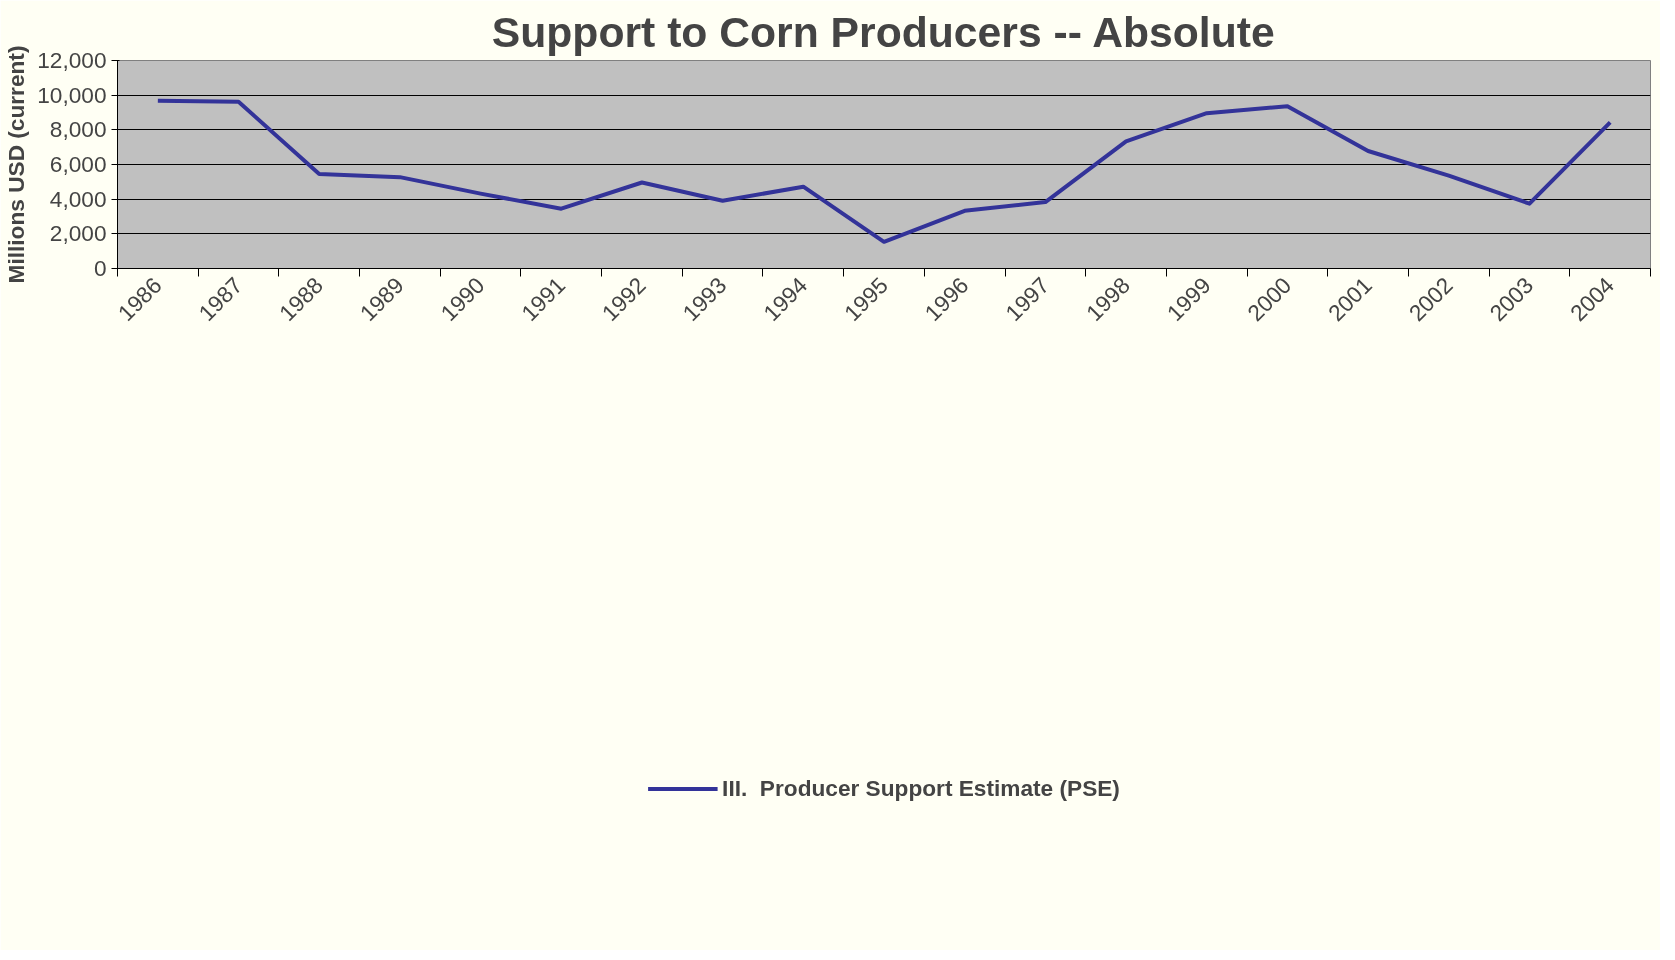 This screenshot has width=1675, height=960. What do you see at coordinates (72, 60) in the screenshot?
I see `y-tick-label: 12,000` at bounding box center [72, 60].